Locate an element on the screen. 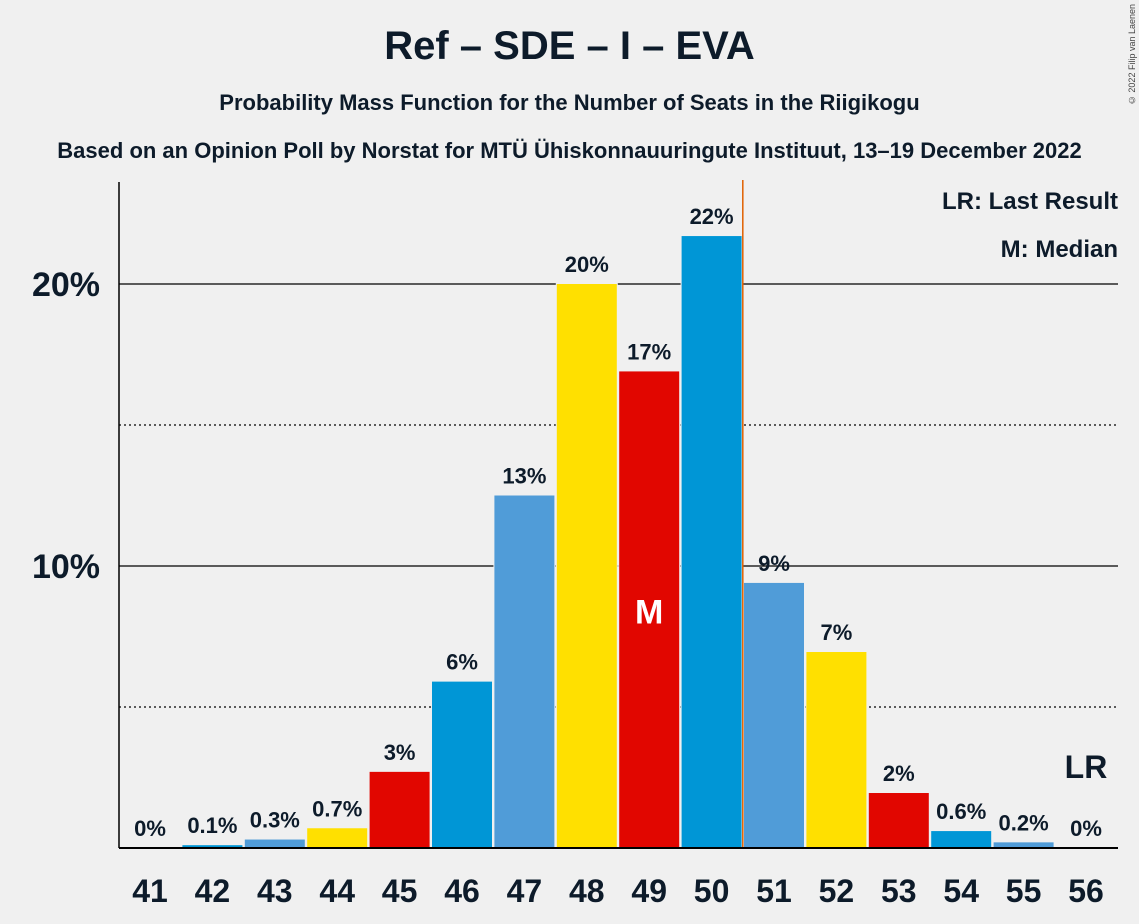 This screenshot has height=924, width=1139. x-tick-label: 41 is located at coordinates (150, 891).